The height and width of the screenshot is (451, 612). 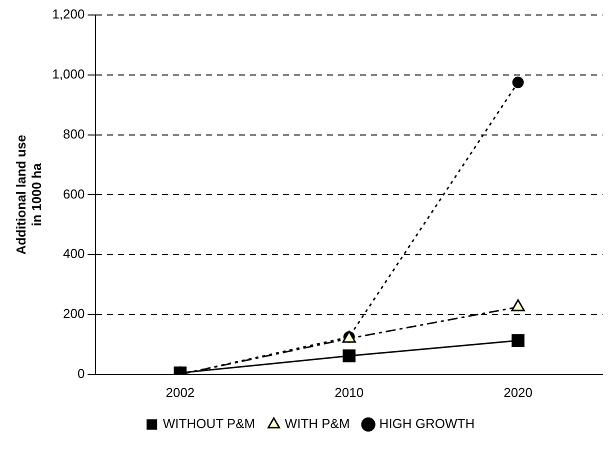 I want to click on y-tick-label: 0, so click(x=81, y=373).